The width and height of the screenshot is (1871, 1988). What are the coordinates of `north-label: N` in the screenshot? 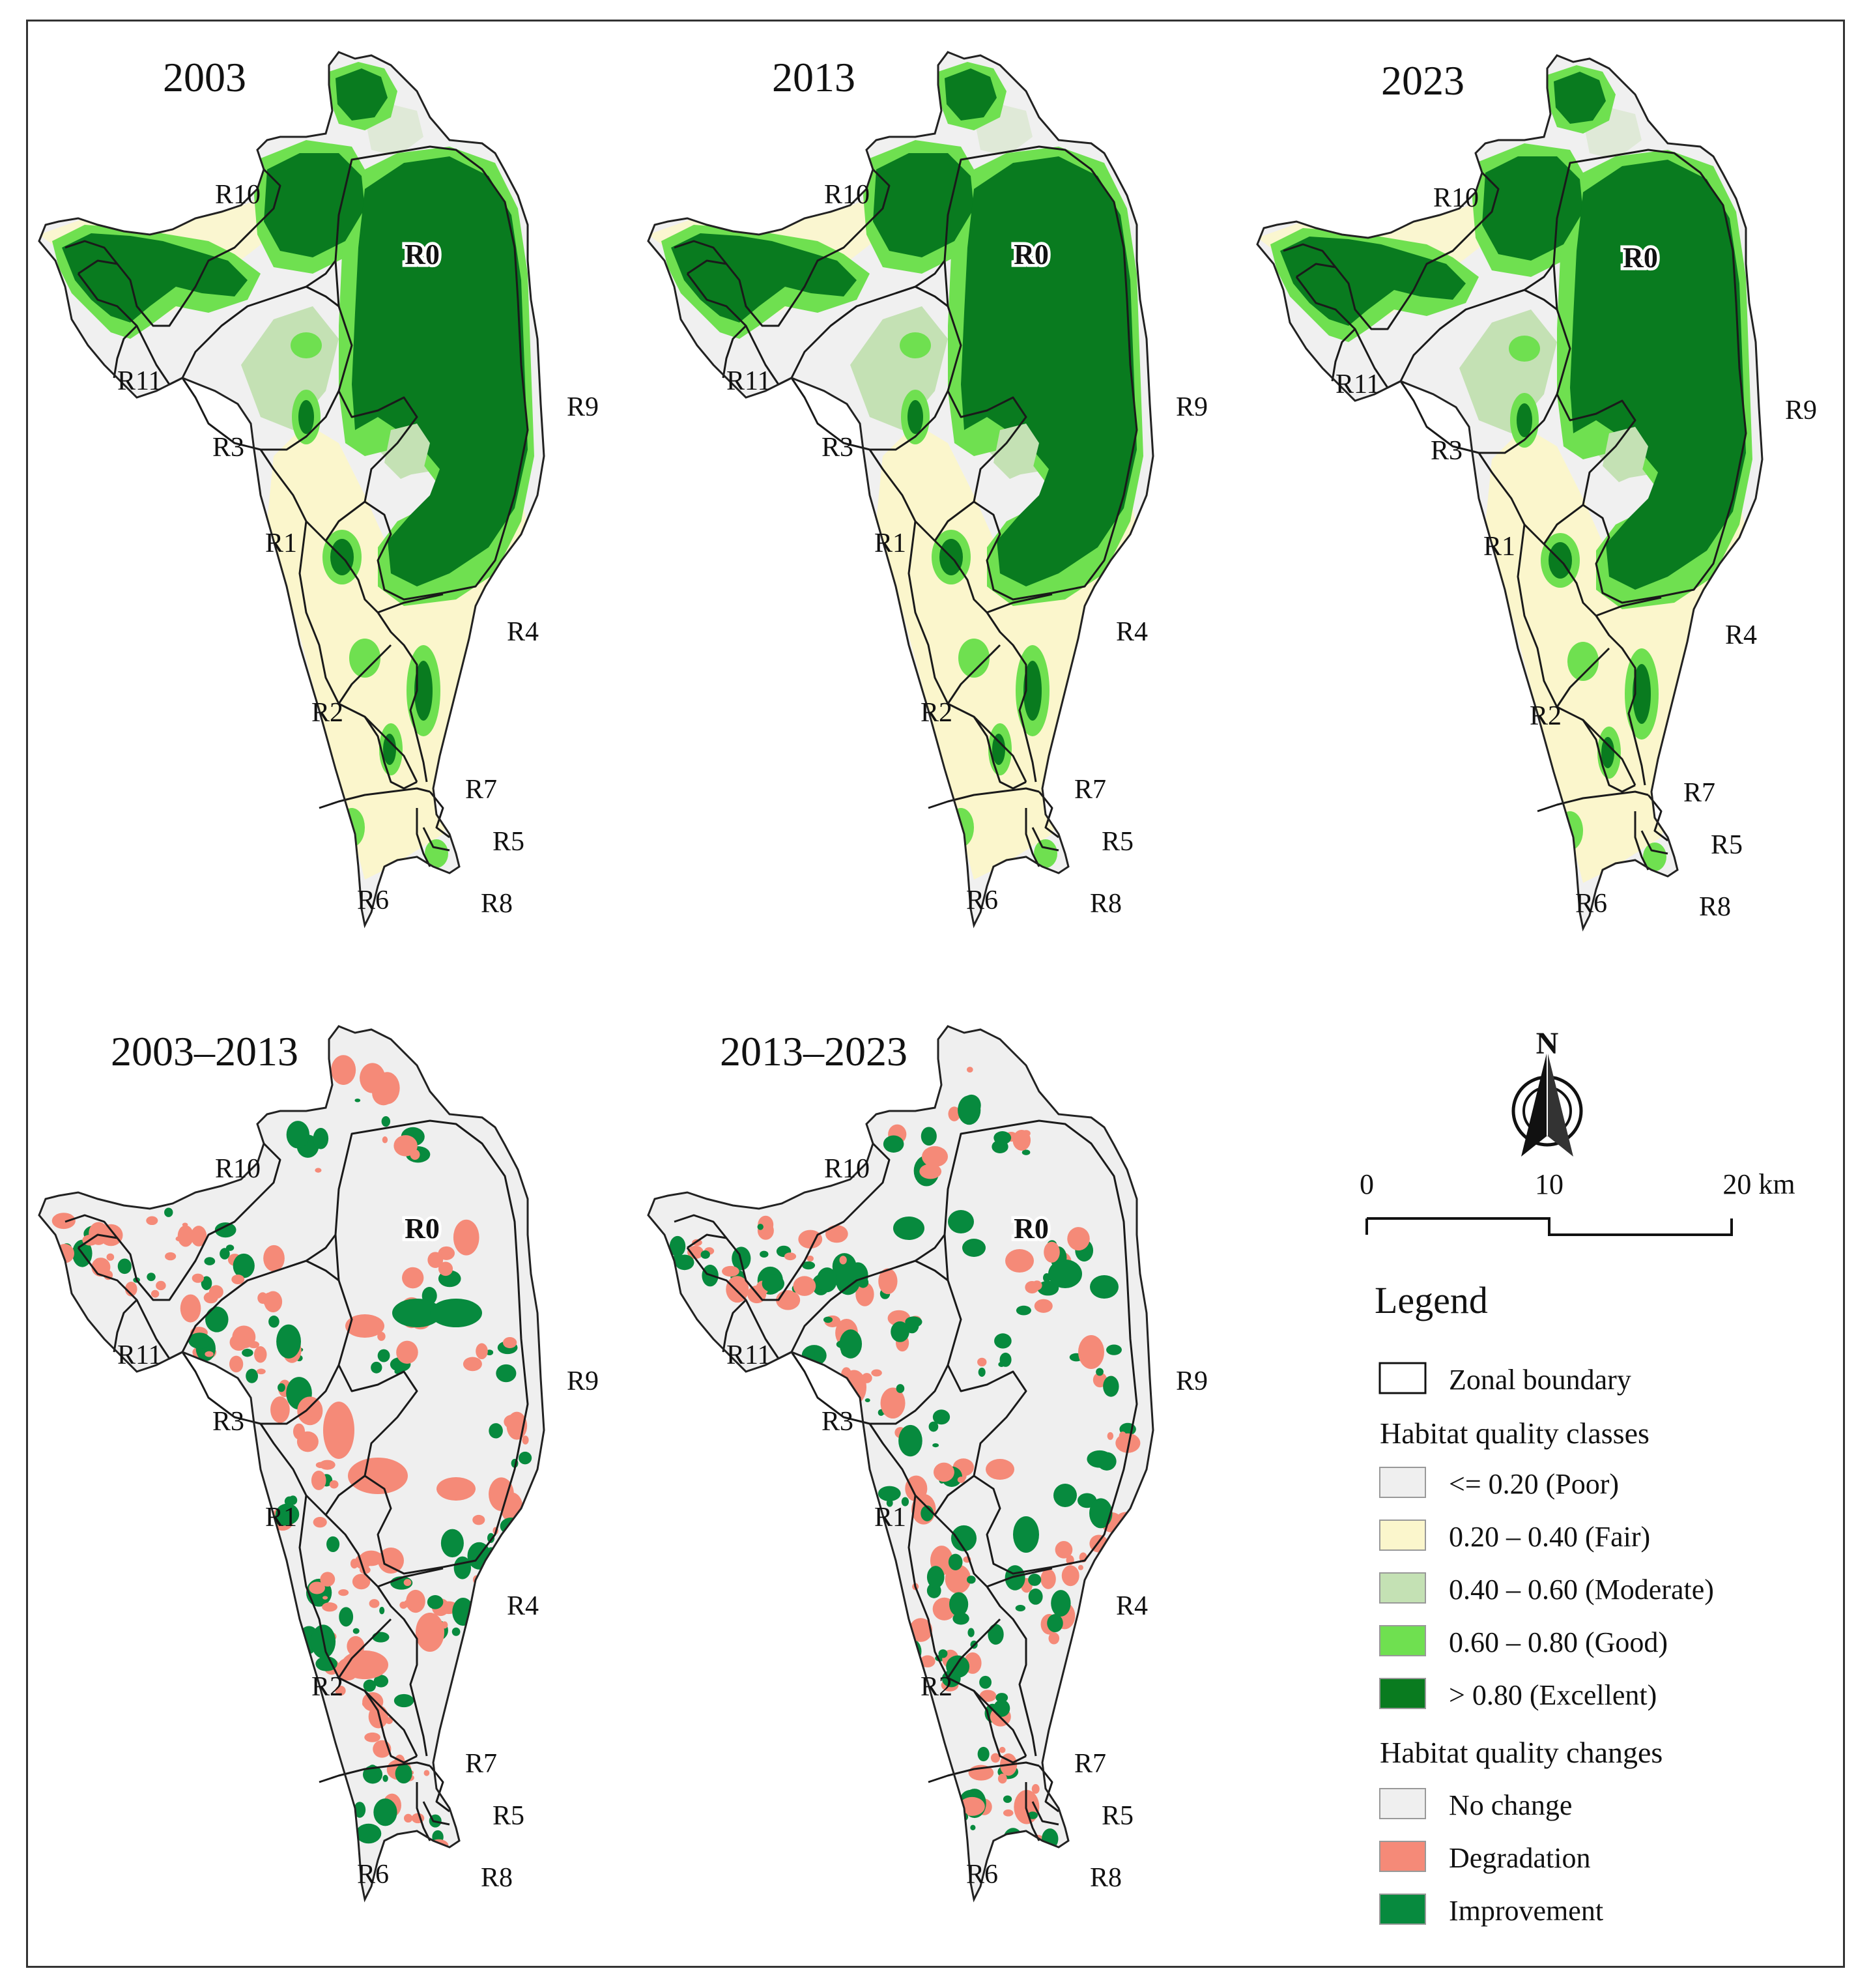 It's located at (1547, 1043).